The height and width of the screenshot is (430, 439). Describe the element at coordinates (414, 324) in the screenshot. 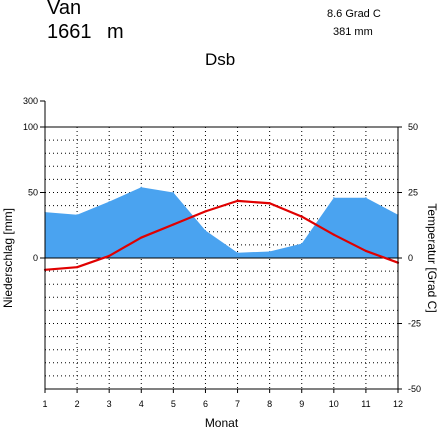

I see `temp-tick-label: -25` at that location.